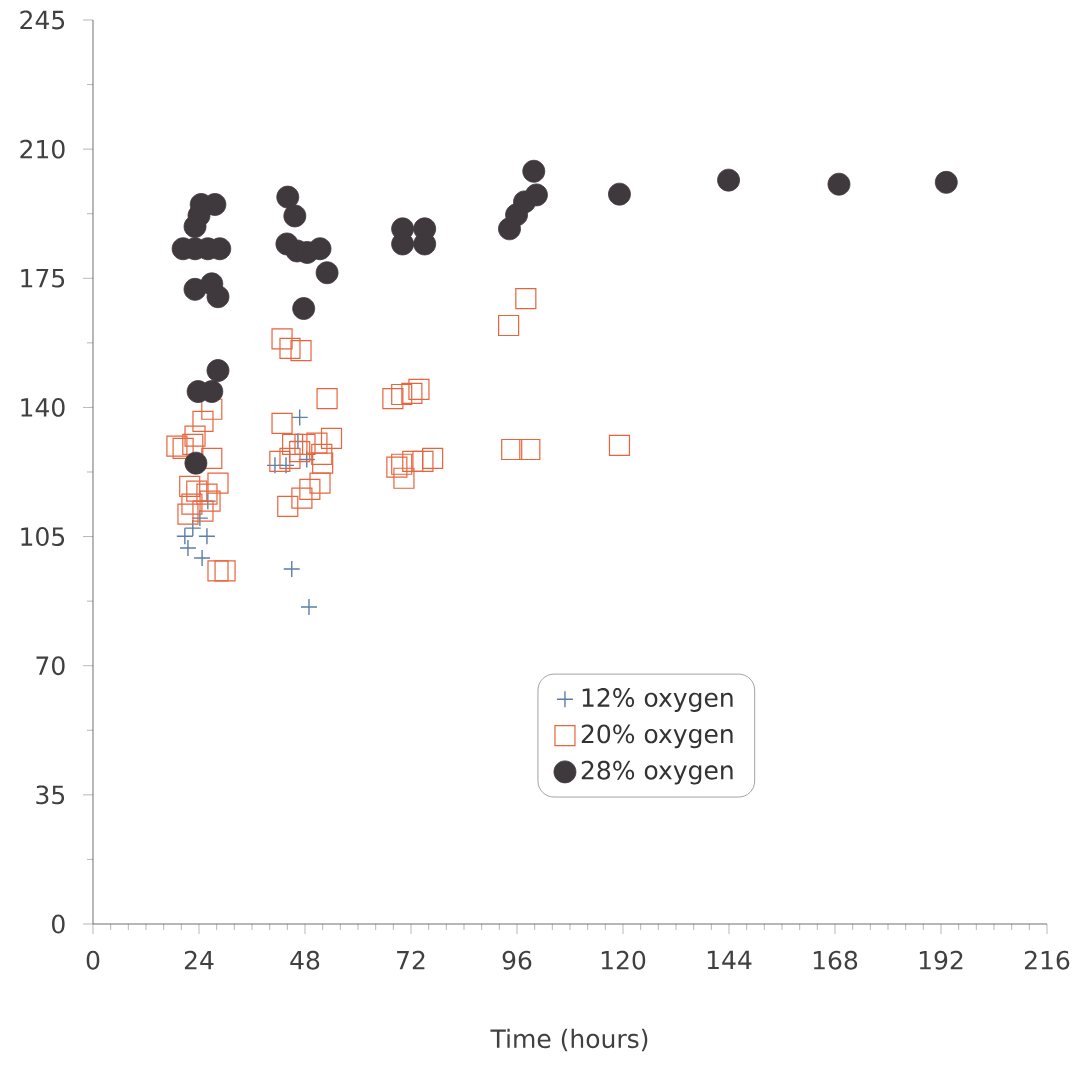 This screenshot has height=1091, width=1084. What do you see at coordinates (411, 960) in the screenshot?
I see `x-tick-label: 72` at bounding box center [411, 960].